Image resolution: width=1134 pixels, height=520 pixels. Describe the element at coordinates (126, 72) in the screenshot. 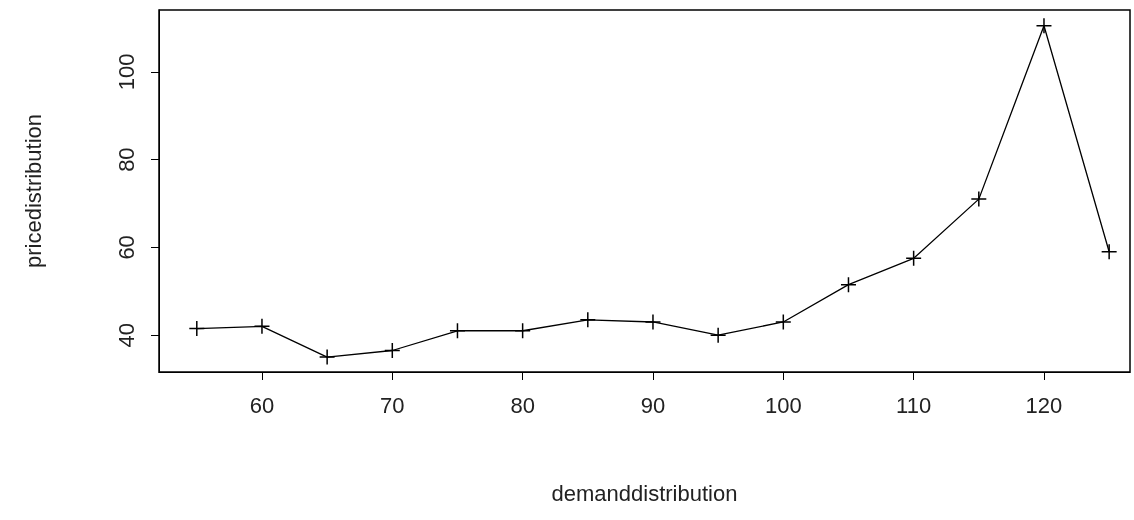

I see `y-tick-label: 100` at that location.